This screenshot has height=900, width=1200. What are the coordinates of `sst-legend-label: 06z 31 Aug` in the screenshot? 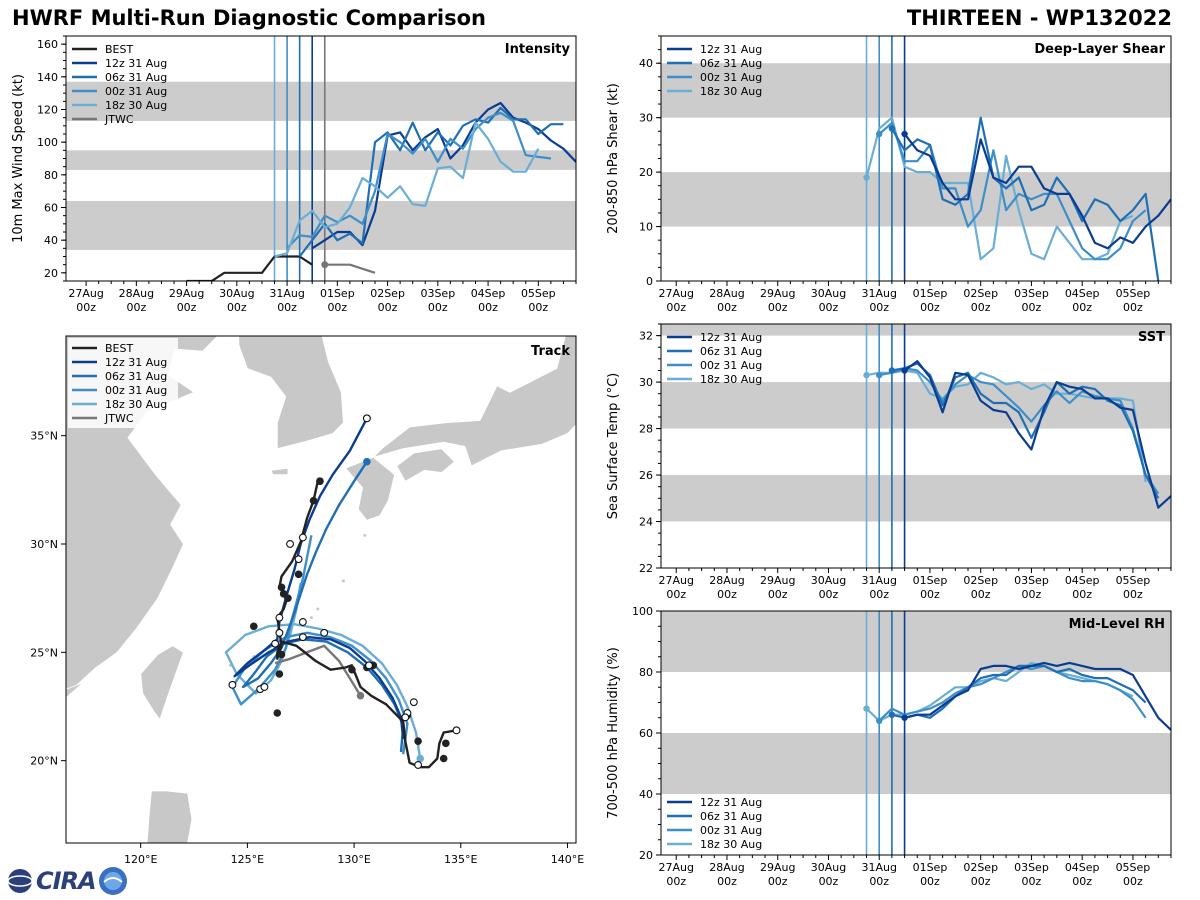 It's located at (731, 351).